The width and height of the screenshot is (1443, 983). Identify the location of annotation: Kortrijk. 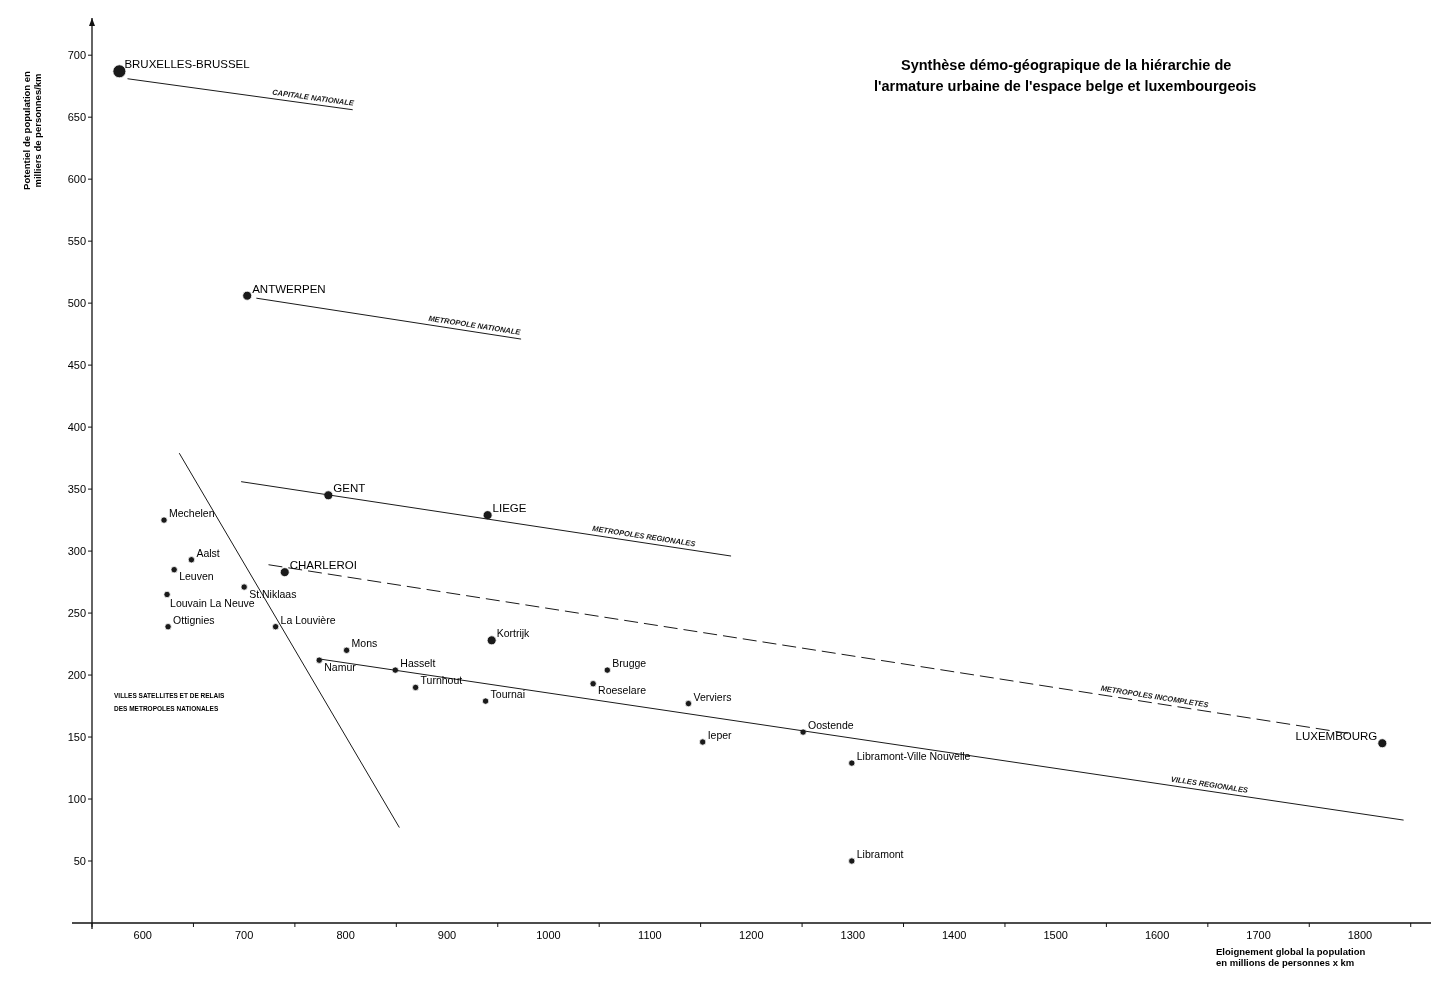
(513, 633).